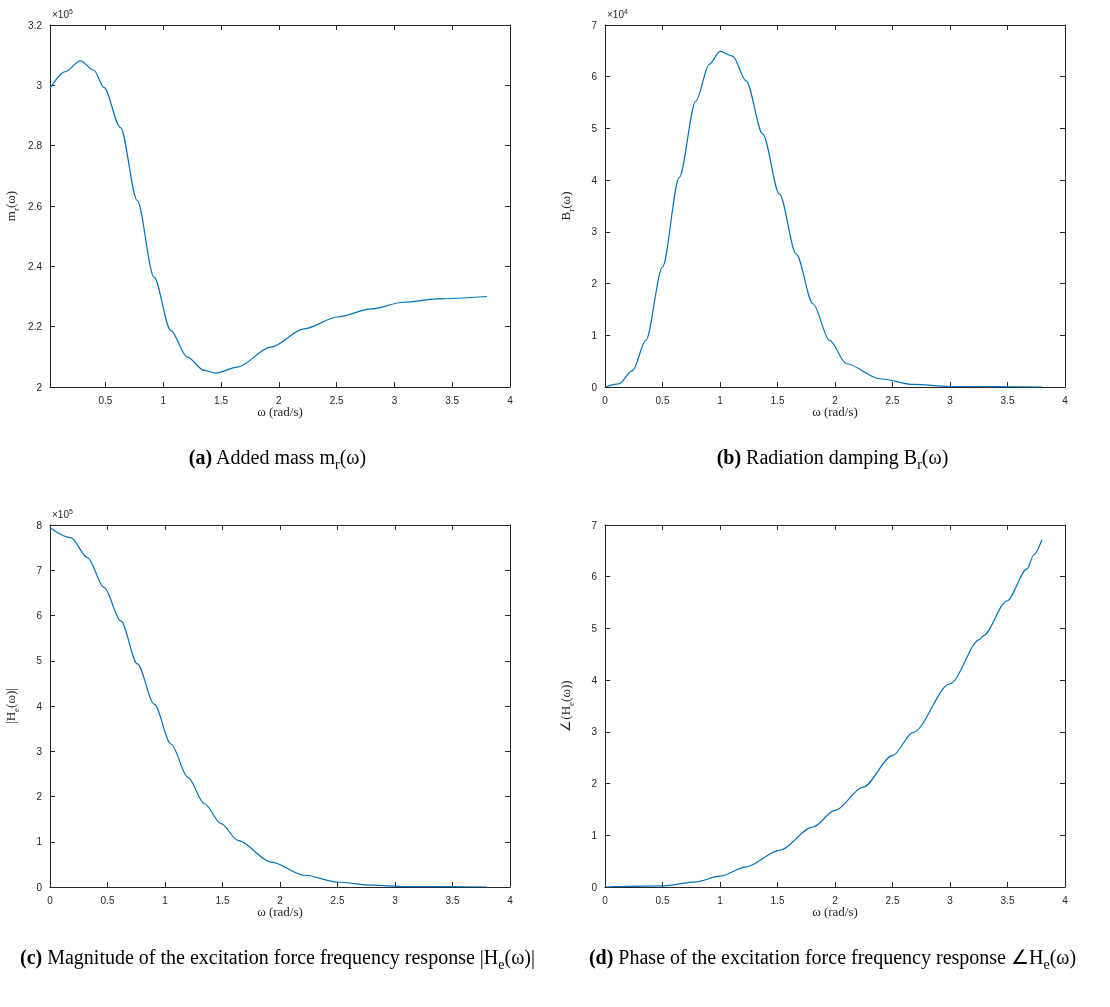 This screenshot has width=1110, height=1007. What do you see at coordinates (35, 25) in the screenshot?
I see `y-tick-label: 3.2` at bounding box center [35, 25].